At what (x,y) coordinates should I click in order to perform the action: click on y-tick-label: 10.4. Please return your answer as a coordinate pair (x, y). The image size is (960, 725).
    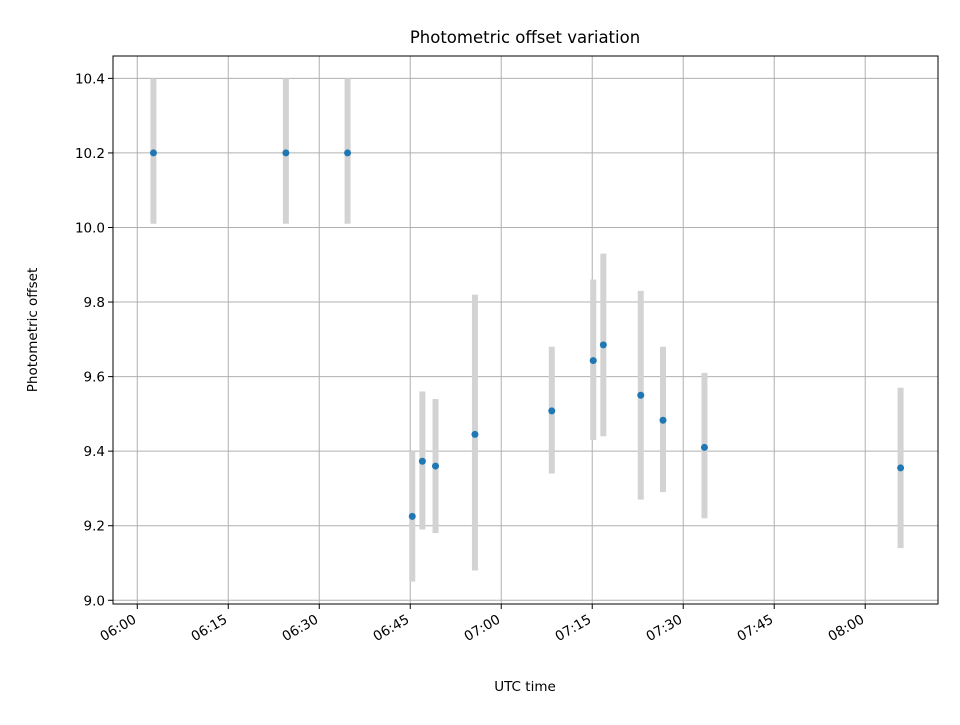
    Looking at the image, I should click on (90, 79).